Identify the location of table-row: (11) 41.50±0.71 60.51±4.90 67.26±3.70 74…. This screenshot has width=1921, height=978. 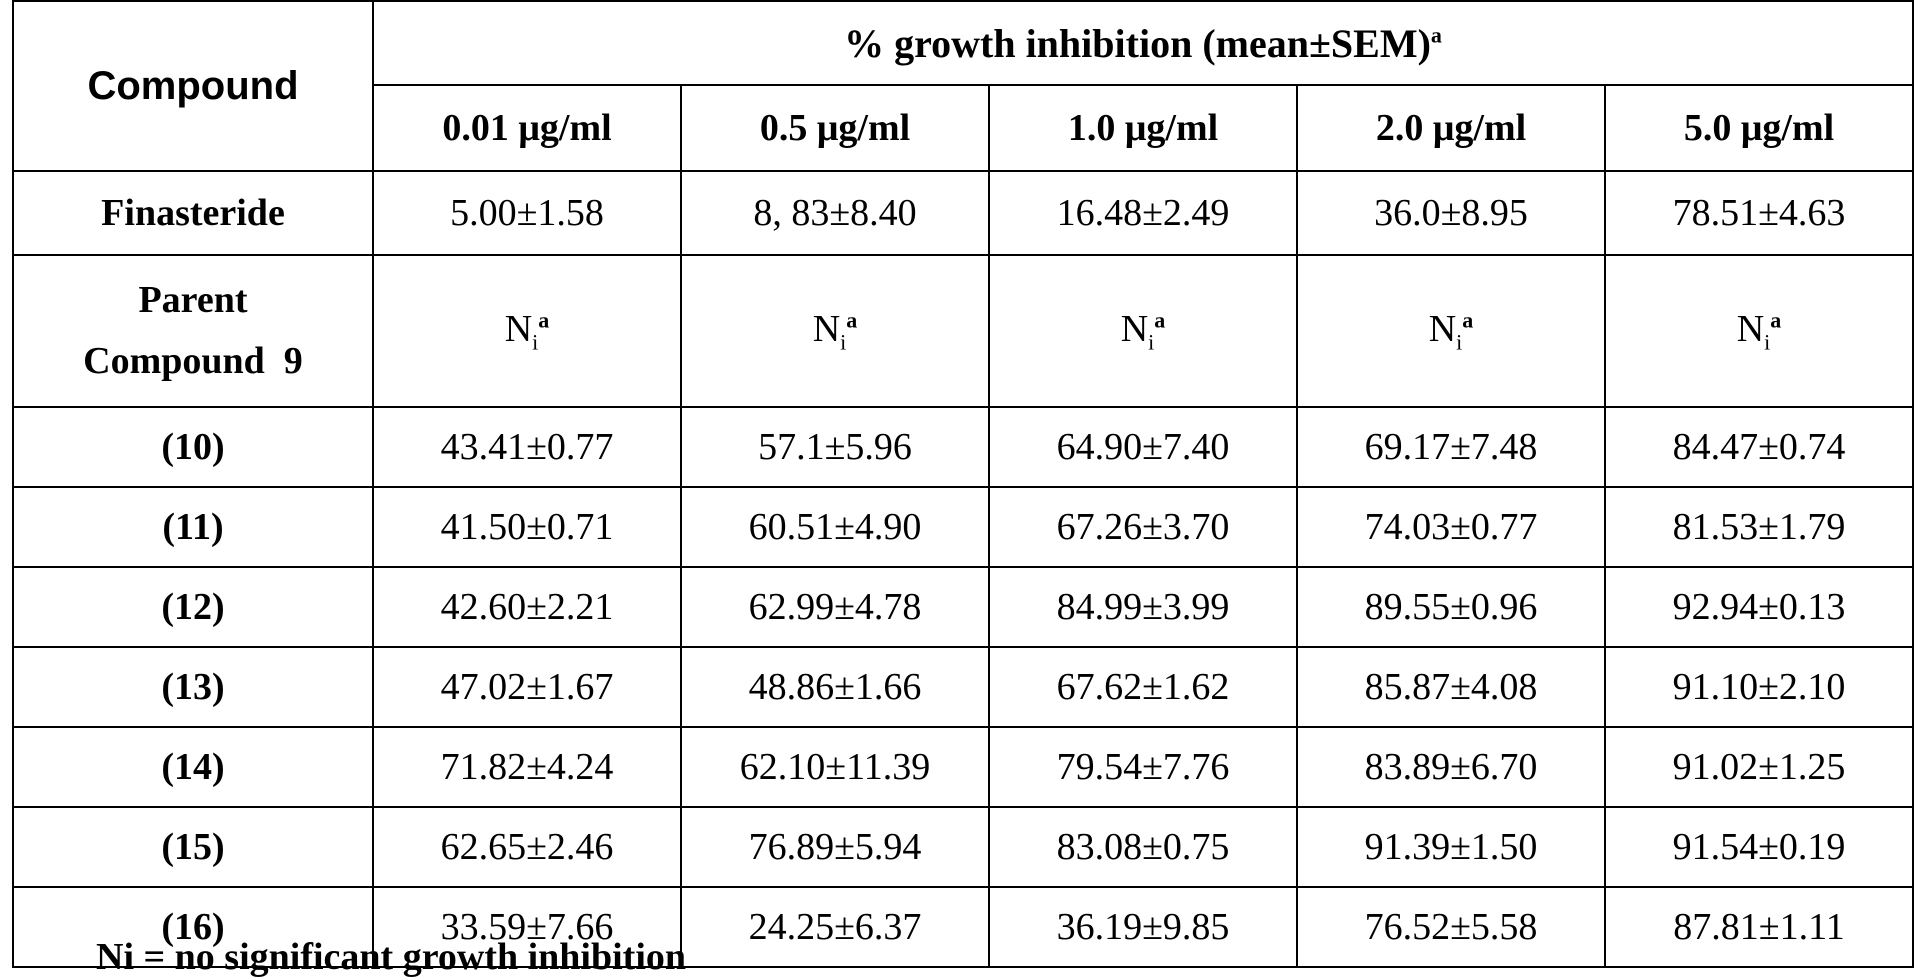
(963, 527).